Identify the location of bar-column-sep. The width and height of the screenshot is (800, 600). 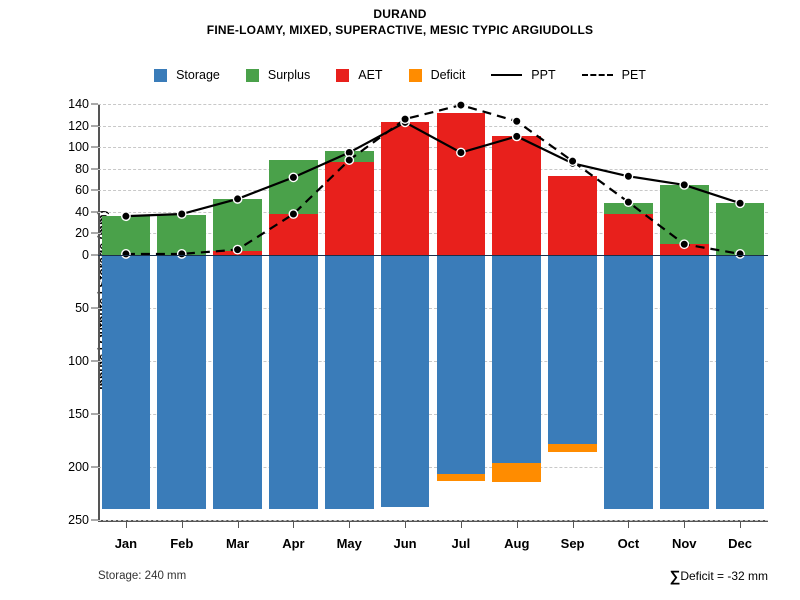
(572, 313).